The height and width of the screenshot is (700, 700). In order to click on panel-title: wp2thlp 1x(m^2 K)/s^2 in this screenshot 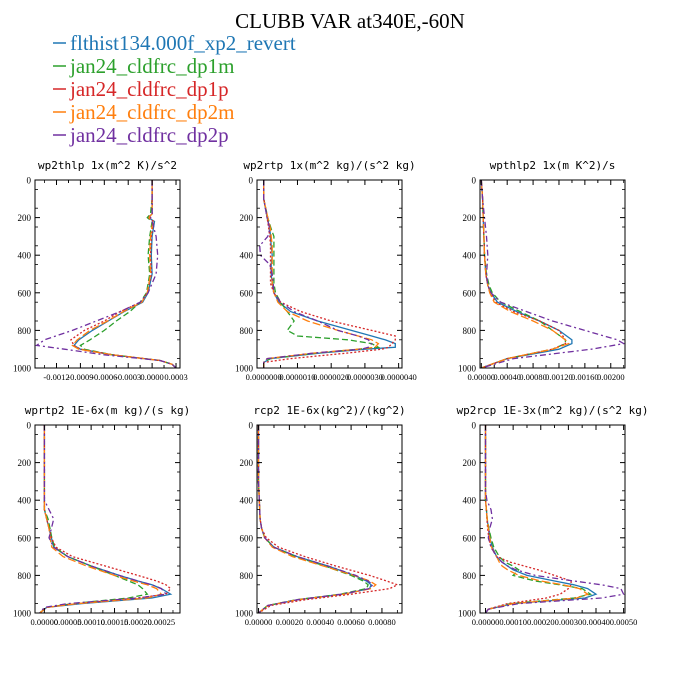, I will do `click(107, 165)`.